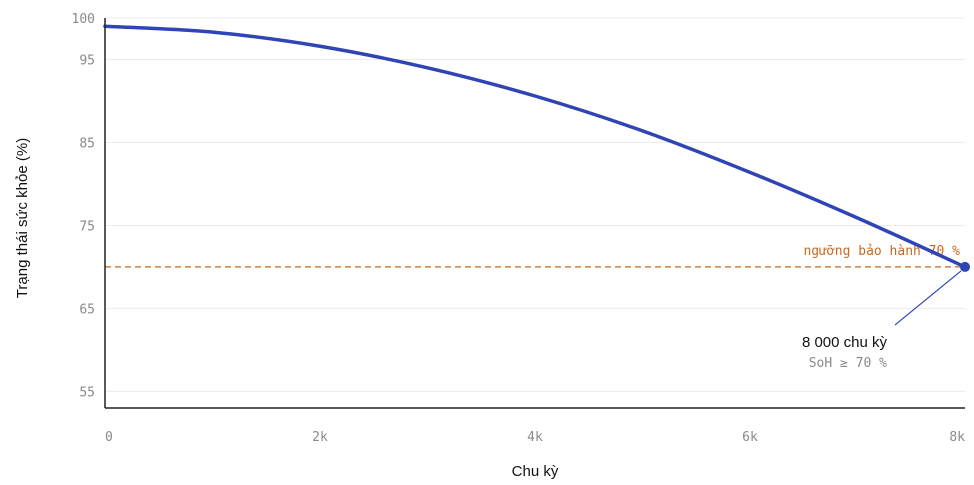  What do you see at coordinates (87, 60) in the screenshot?
I see `y-tick-label: 95` at bounding box center [87, 60].